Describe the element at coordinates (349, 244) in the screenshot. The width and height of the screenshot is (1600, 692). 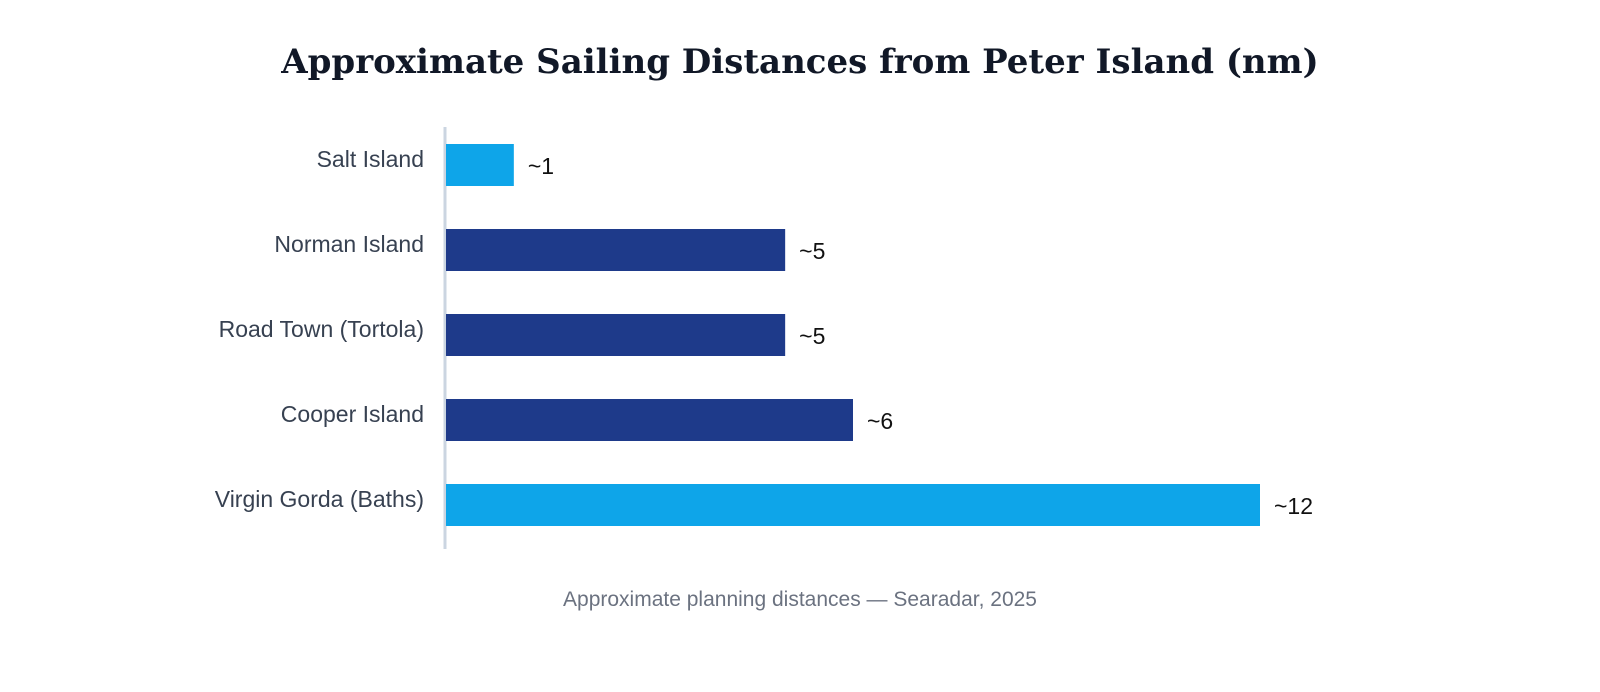
I see `category-label-norman-island: Norman Island` at that location.